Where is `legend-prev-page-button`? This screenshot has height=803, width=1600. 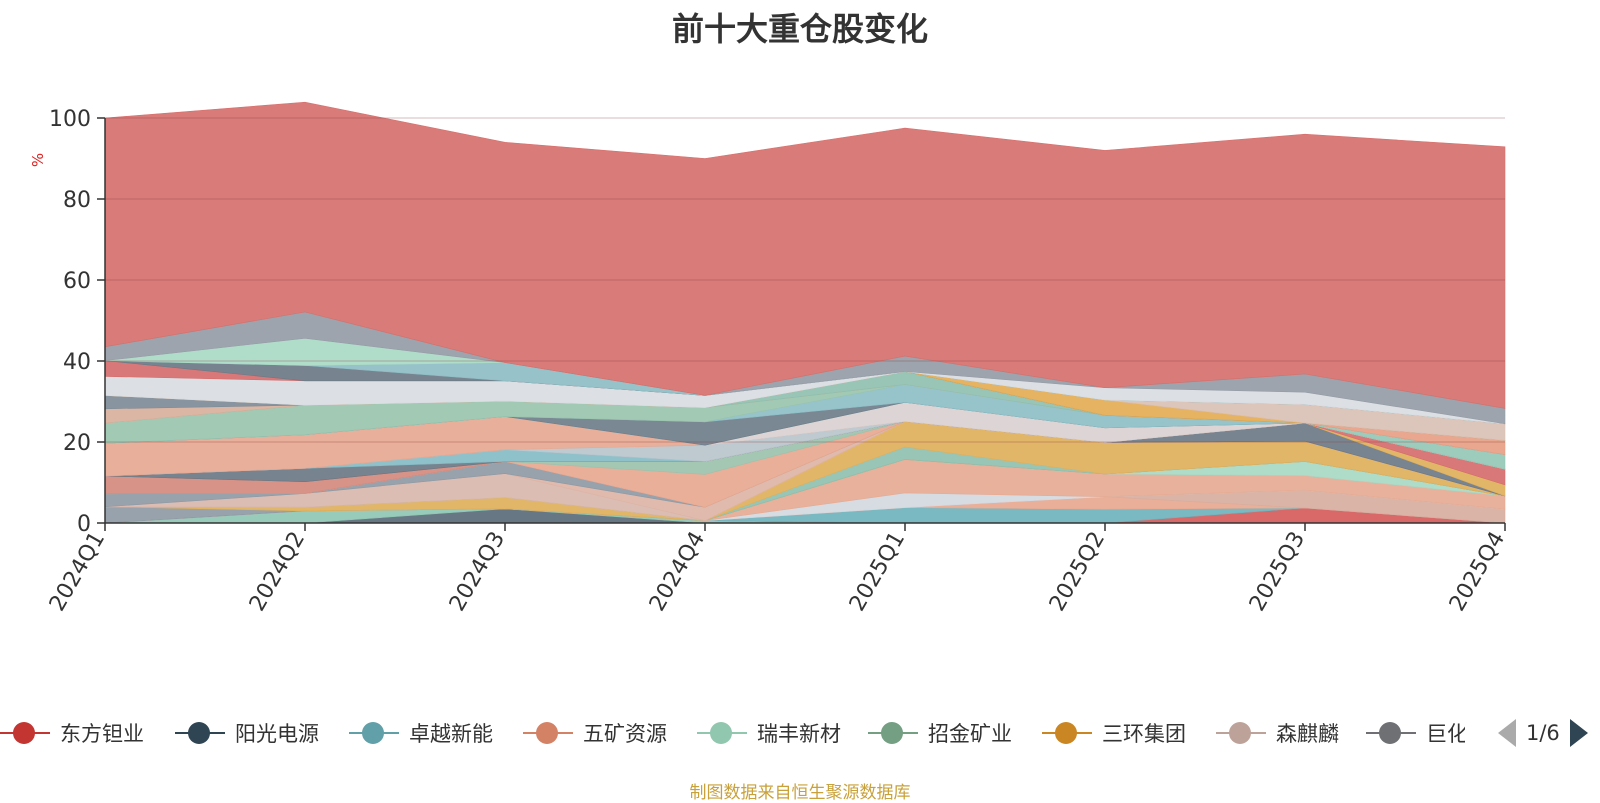 legend-prev-page-button is located at coordinates (1507, 733).